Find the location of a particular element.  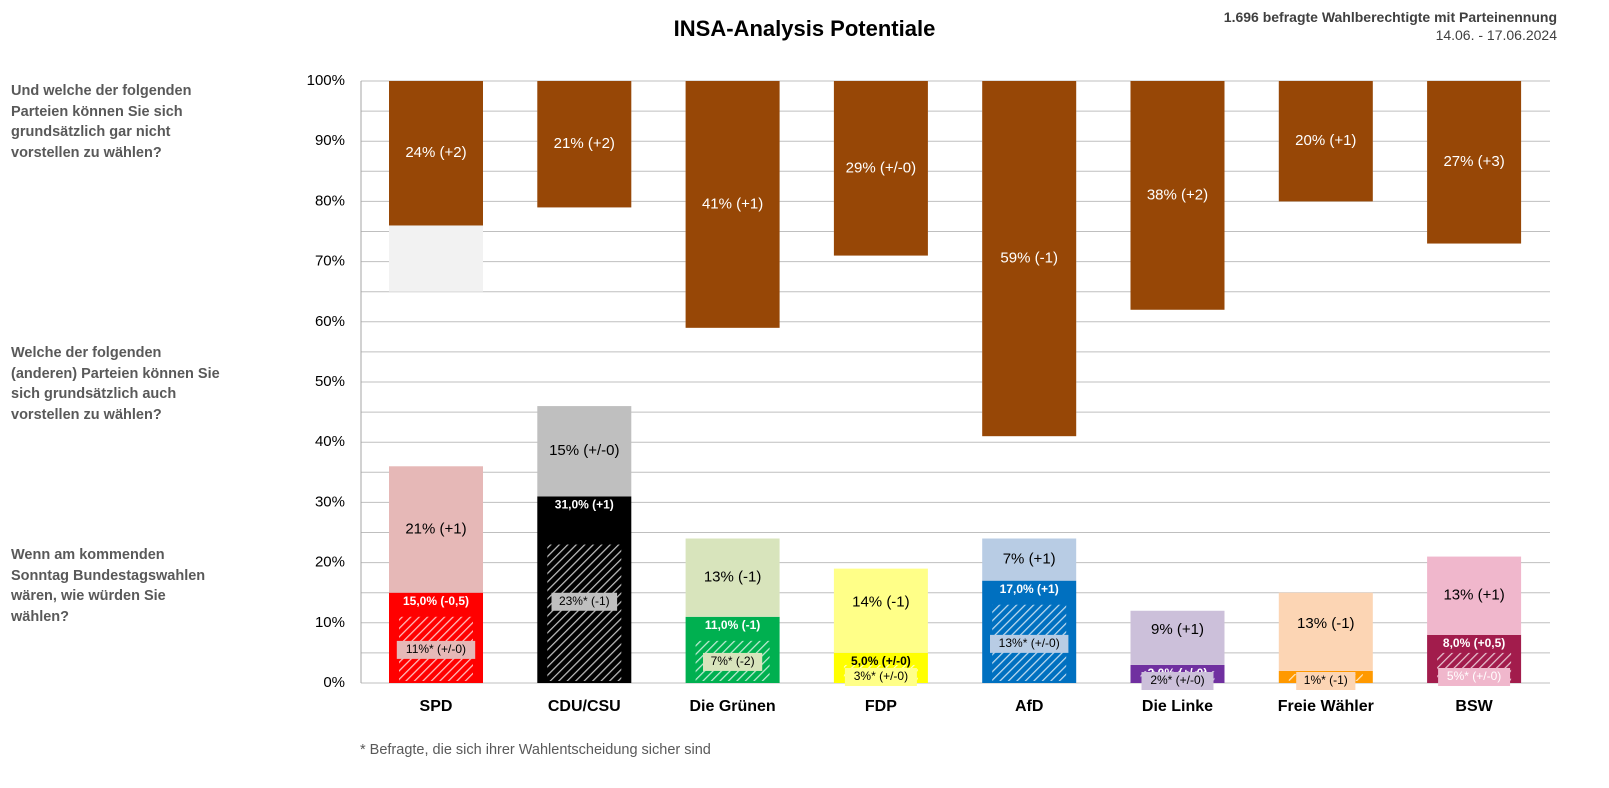

y-tick-label: 60% is located at coordinates (330, 321).